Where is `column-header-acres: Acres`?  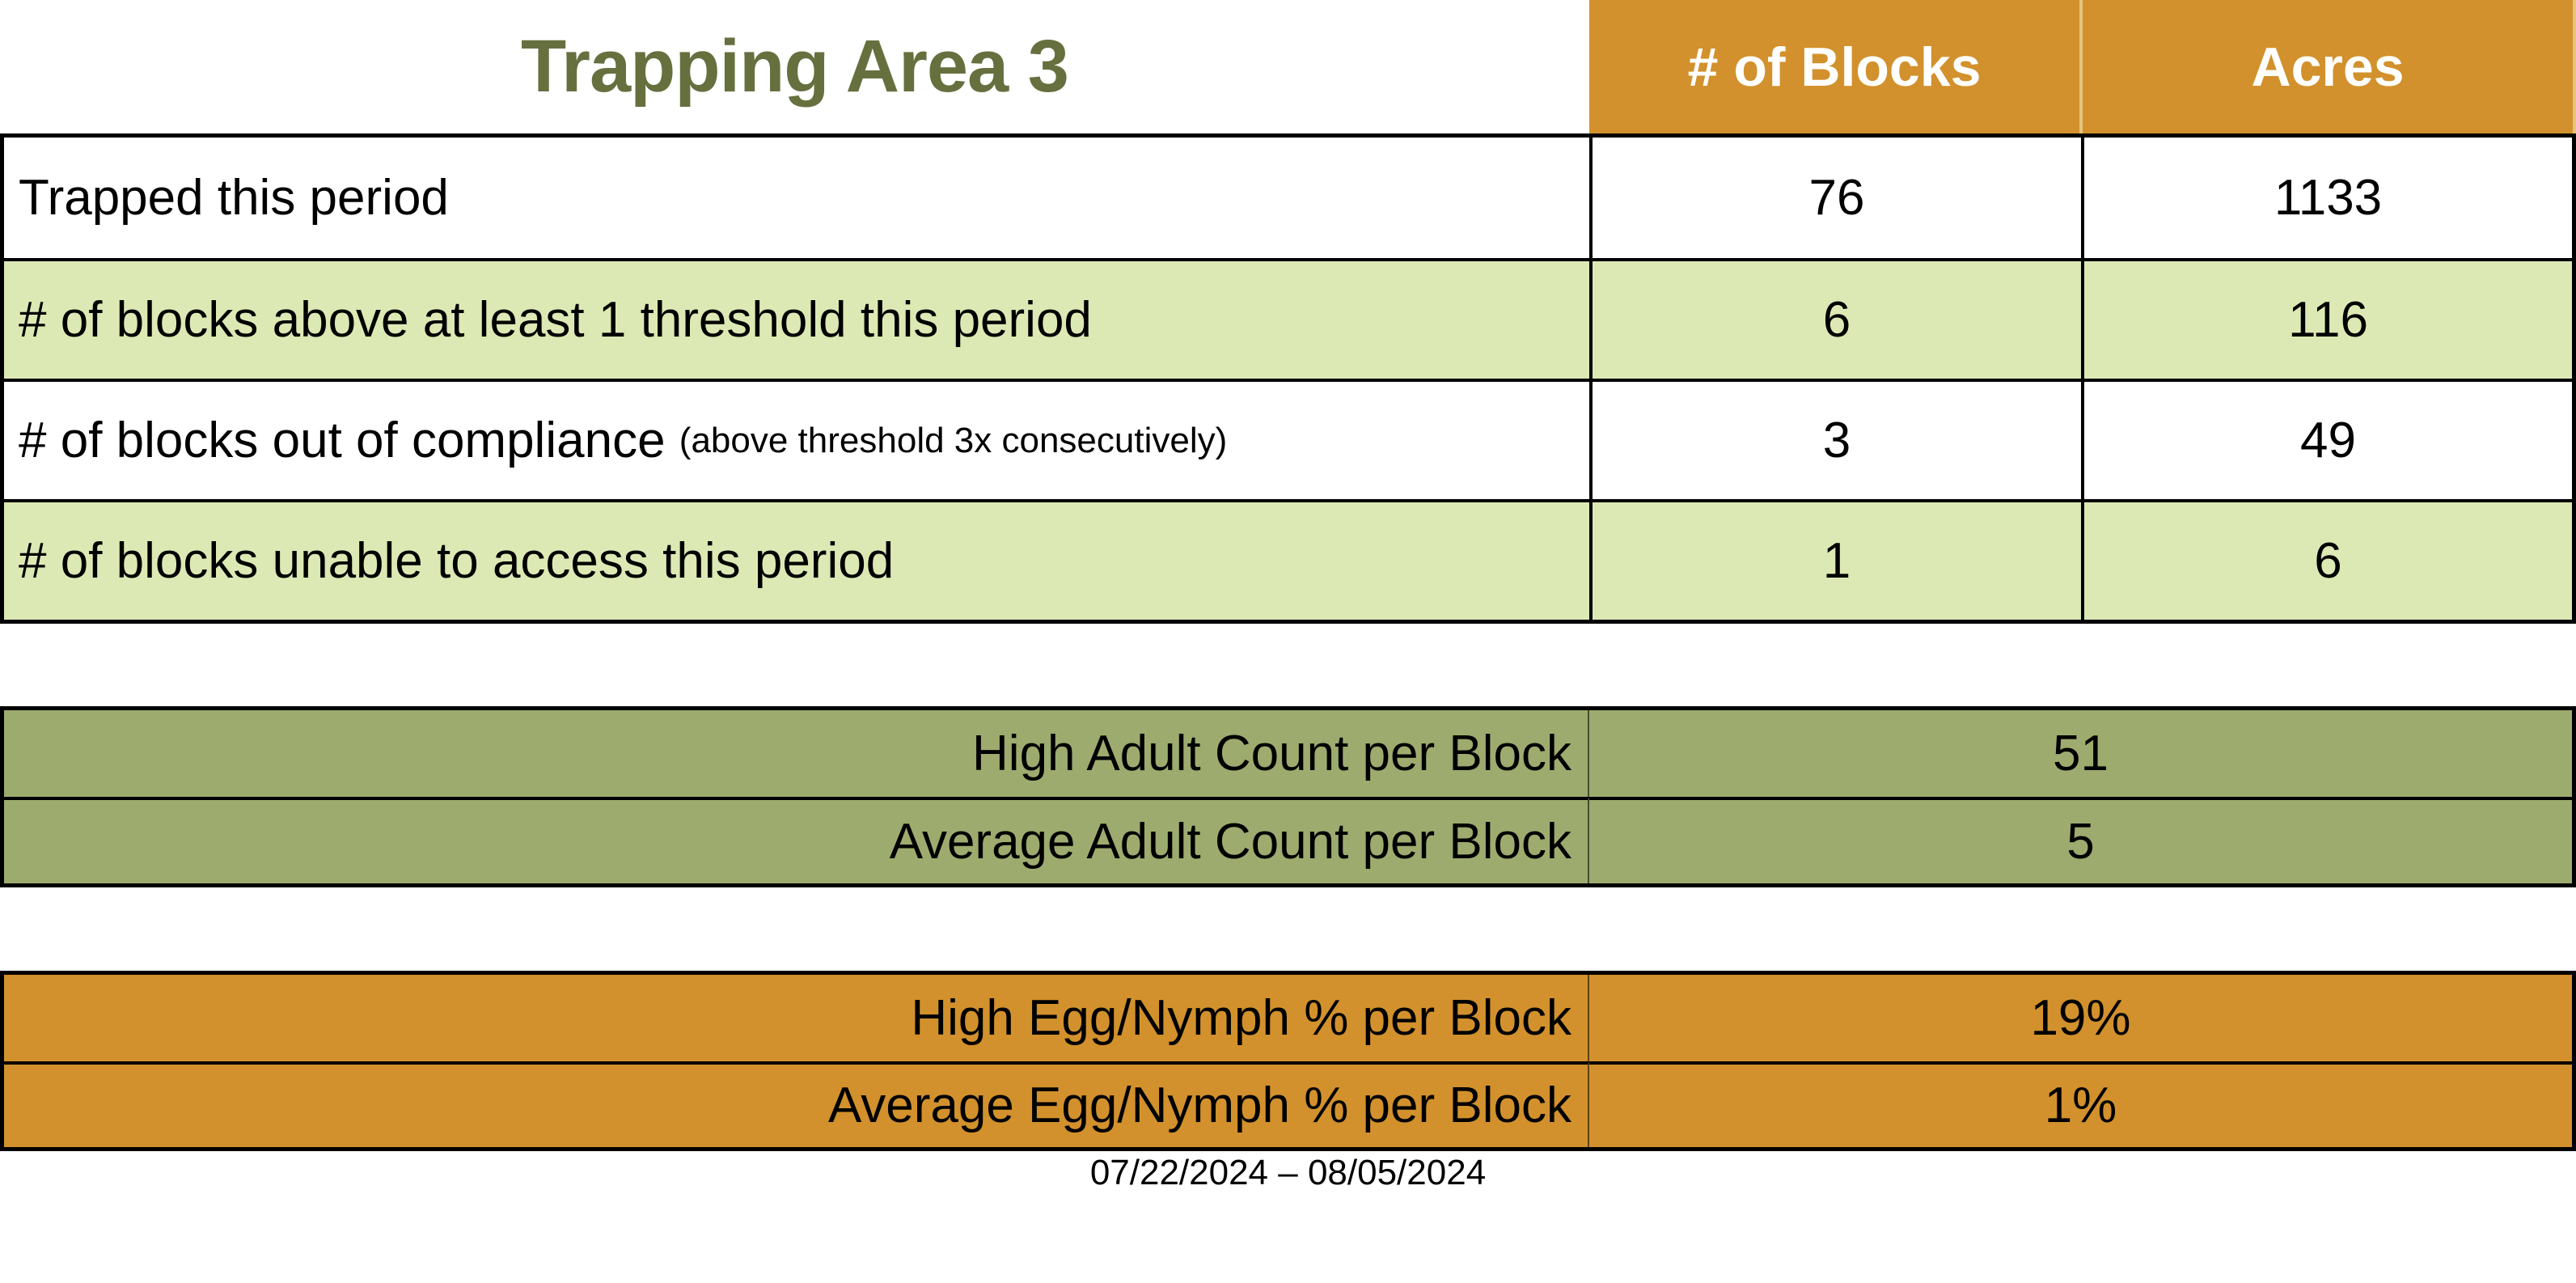 column-header-acres: Acres is located at coordinates (2330, 66).